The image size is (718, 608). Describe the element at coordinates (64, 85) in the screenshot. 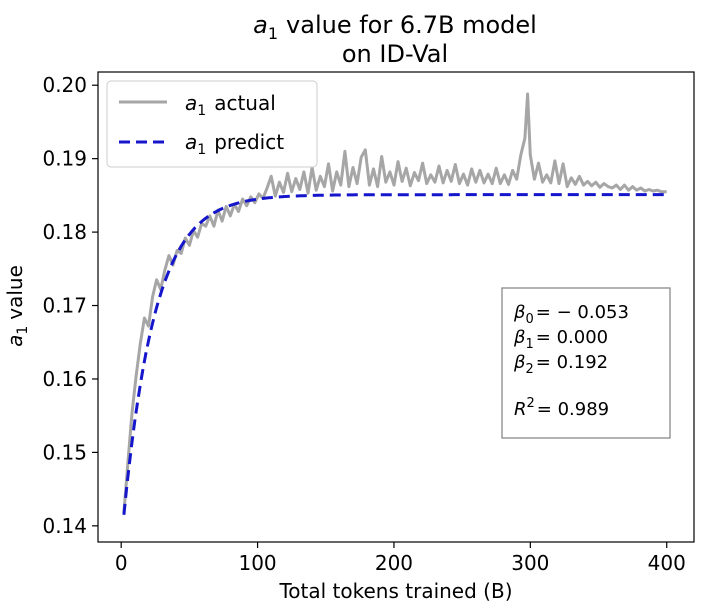

I see `y-tick-label: 0.20` at that location.